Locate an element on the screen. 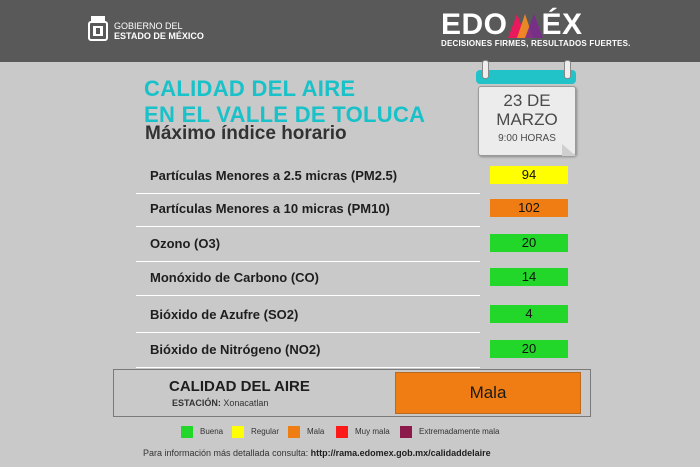  legend-item-muy-mala: Muy mala is located at coordinates (363, 432).